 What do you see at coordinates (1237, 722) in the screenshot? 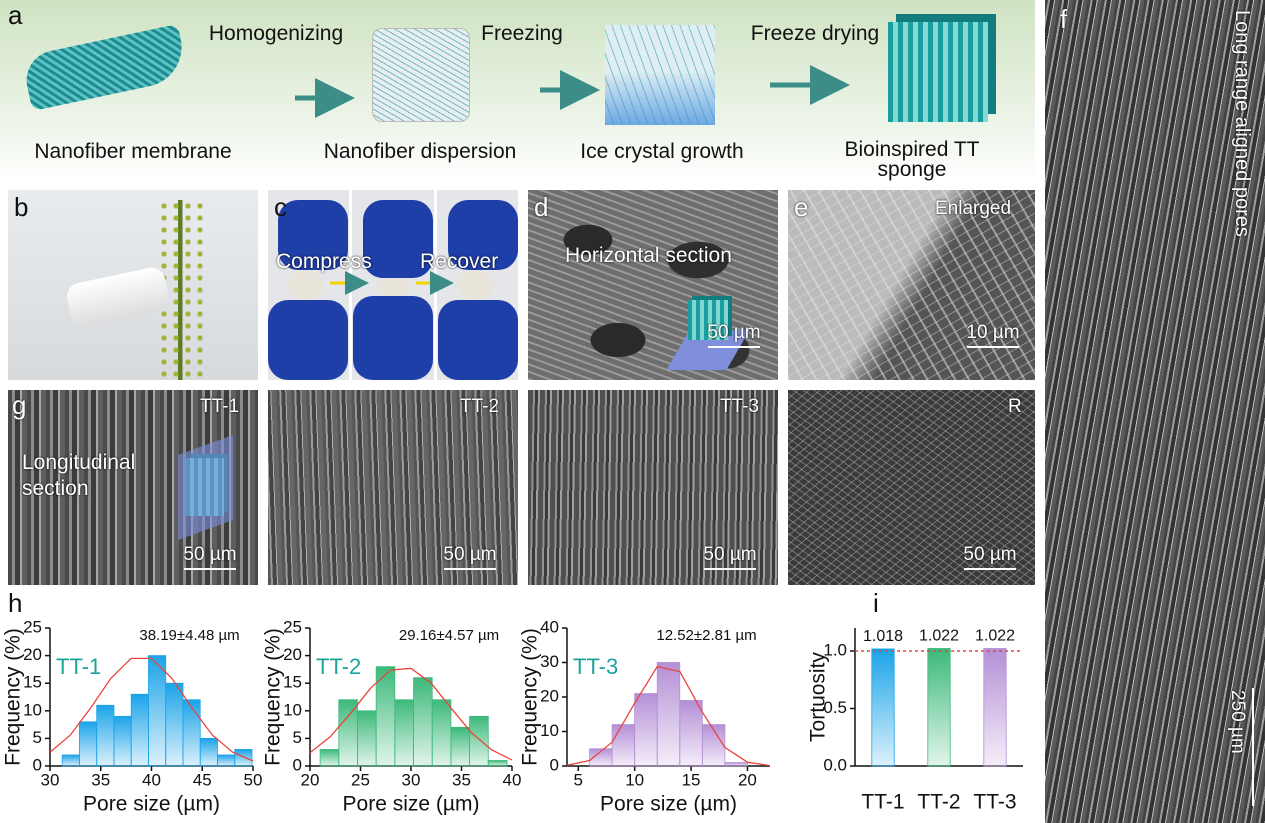
I see `scale-label: 250 µm` at bounding box center [1237, 722].